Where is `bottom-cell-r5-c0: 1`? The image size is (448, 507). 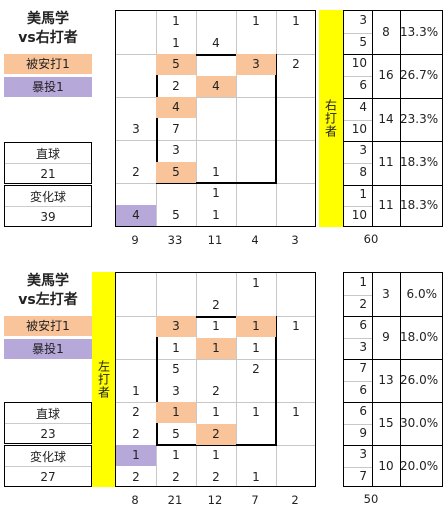 bottom-cell-r5-c0: 1 is located at coordinates (136, 390).